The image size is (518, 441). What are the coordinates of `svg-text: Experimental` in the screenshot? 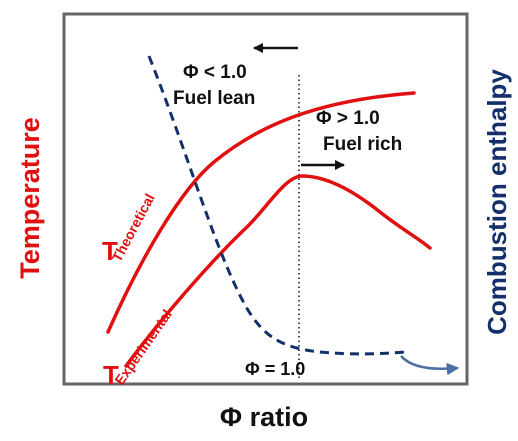 It's located at (143, 347).